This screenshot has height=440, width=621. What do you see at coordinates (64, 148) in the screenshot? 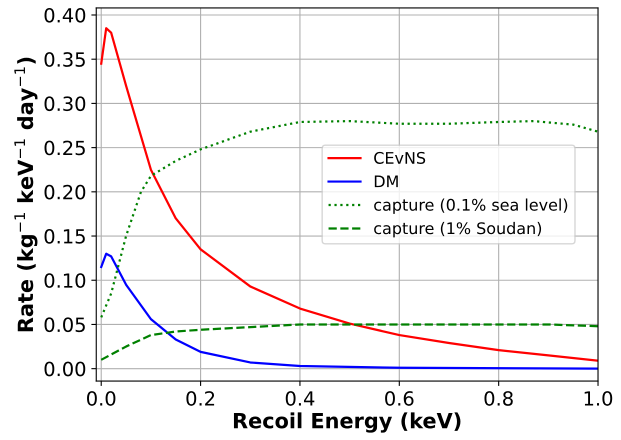
I see `y-tick-label: 0.25` at bounding box center [64, 148].